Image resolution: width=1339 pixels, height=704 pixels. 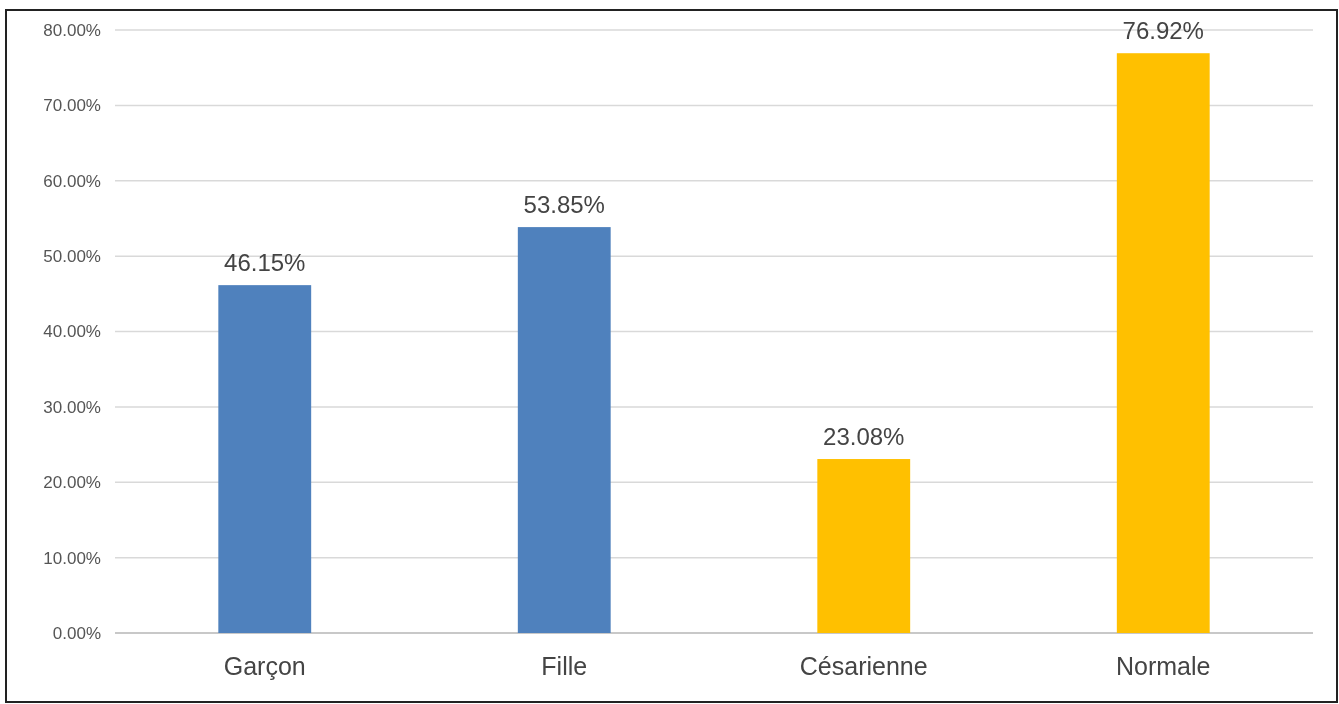 What do you see at coordinates (863, 666) in the screenshot?
I see `x-tick-label: Césarienne` at bounding box center [863, 666].